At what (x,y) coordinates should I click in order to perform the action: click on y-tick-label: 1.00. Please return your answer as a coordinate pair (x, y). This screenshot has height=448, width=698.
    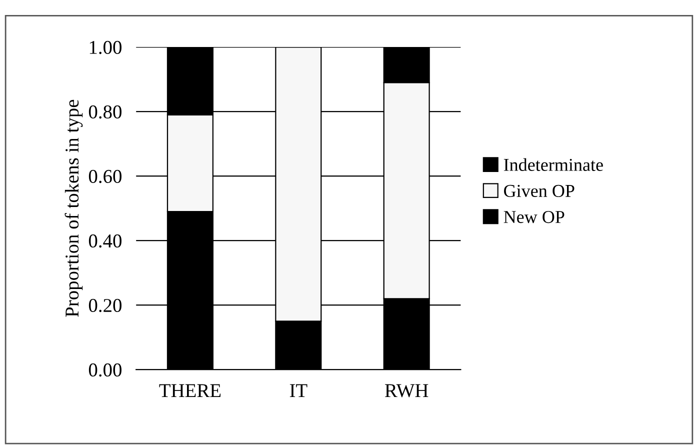
    Looking at the image, I should click on (106, 47).